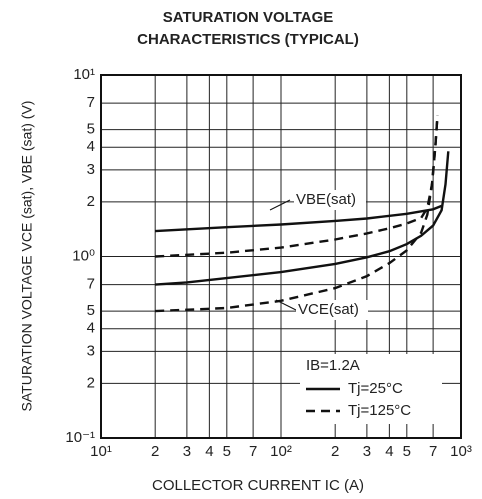  Describe the element at coordinates (328, 309) in the screenshot. I see `curve-label: VCE(sat)` at that location.